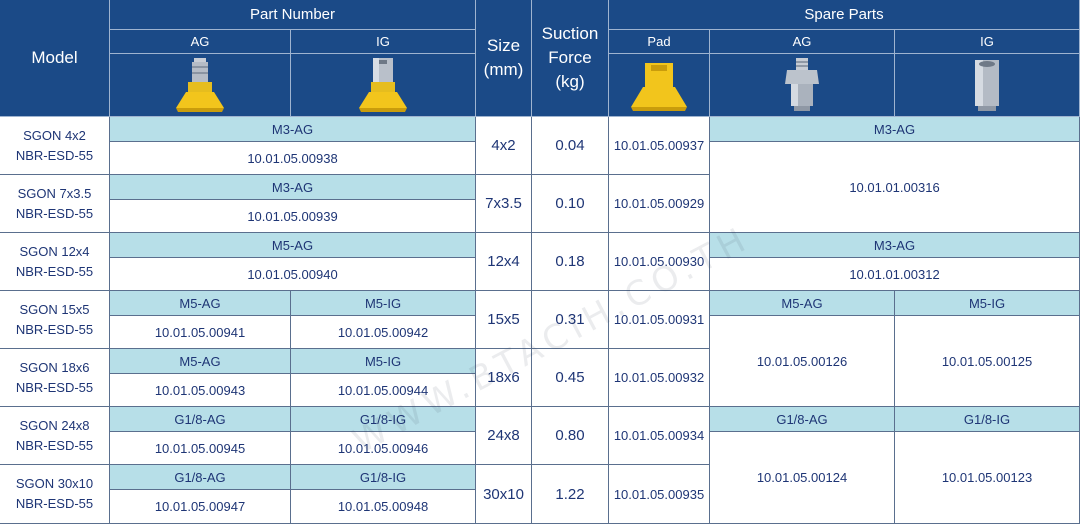  What do you see at coordinates (659, 262) in the screenshot?
I see `pad-part-number: 10.01.05.00930` at bounding box center [659, 262].